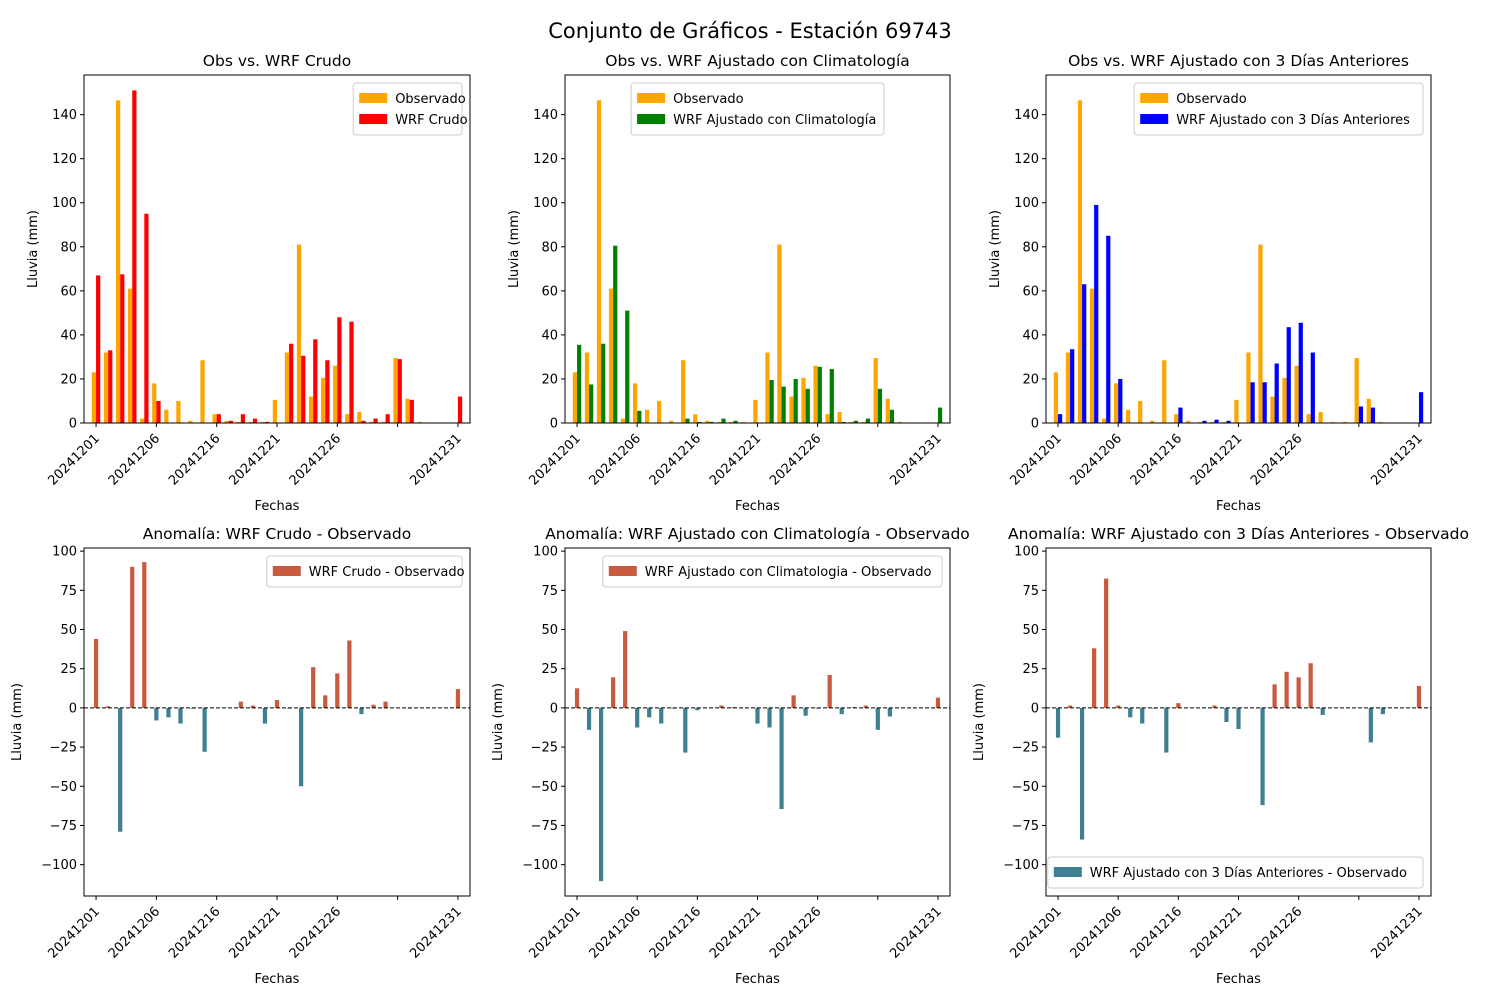 This screenshot has height=1000, width=1500. I want to click on chart-title: Obs vs. WRF Ajustado con Climatología, so click(757, 61).